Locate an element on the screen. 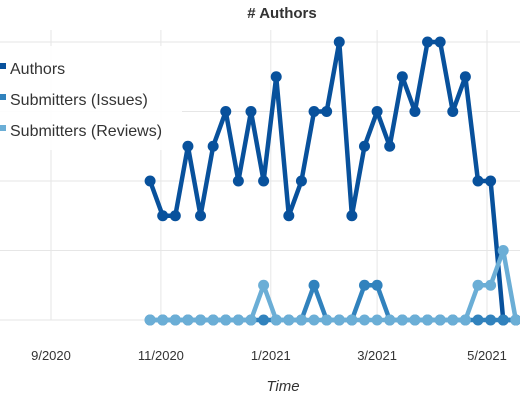 The image size is (520, 400). legend-label: Submitters (Reviews) is located at coordinates (86, 131).